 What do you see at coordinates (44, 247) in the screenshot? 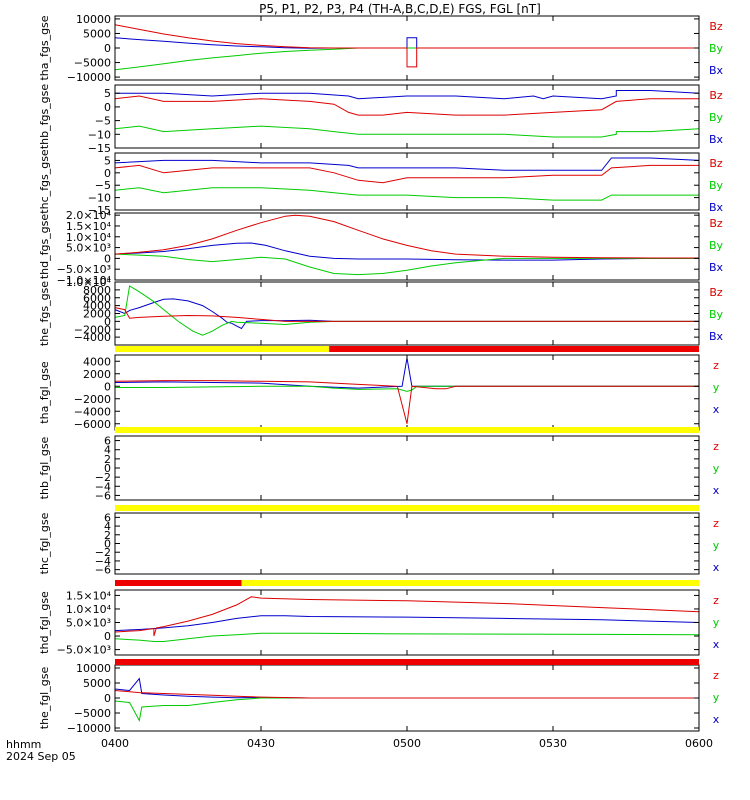
I see `y-axis-label: thd_fgs_gse` at bounding box center [44, 247].